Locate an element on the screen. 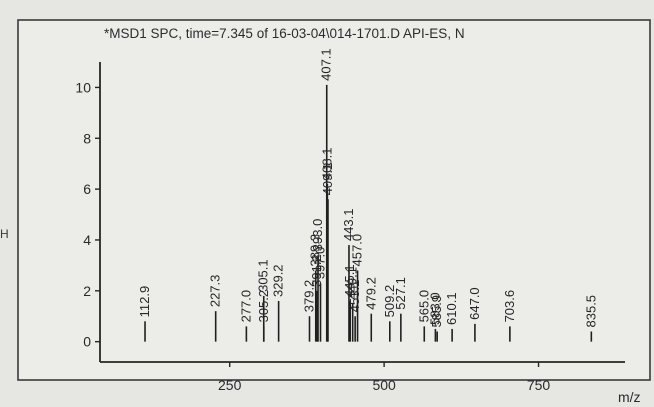  peak-label: 445.1 is located at coordinates (349, 280).